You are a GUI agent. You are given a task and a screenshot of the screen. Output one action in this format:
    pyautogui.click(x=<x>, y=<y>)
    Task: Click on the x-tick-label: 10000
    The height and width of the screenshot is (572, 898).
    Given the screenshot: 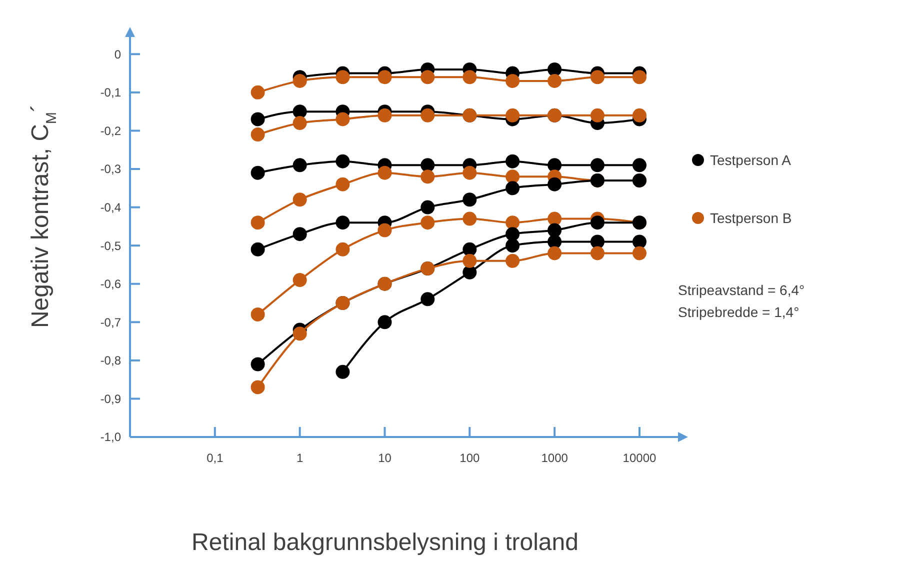 What is the action you would take?
    pyautogui.click(x=639, y=458)
    